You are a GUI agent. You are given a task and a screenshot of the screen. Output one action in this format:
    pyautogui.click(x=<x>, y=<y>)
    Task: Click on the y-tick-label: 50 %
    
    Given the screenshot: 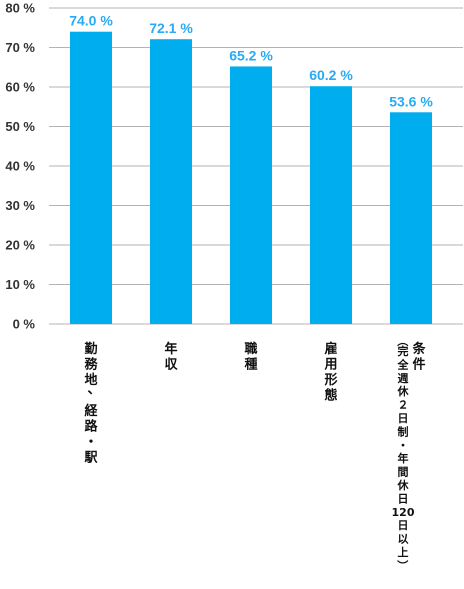 What is the action you would take?
    pyautogui.click(x=20, y=126)
    